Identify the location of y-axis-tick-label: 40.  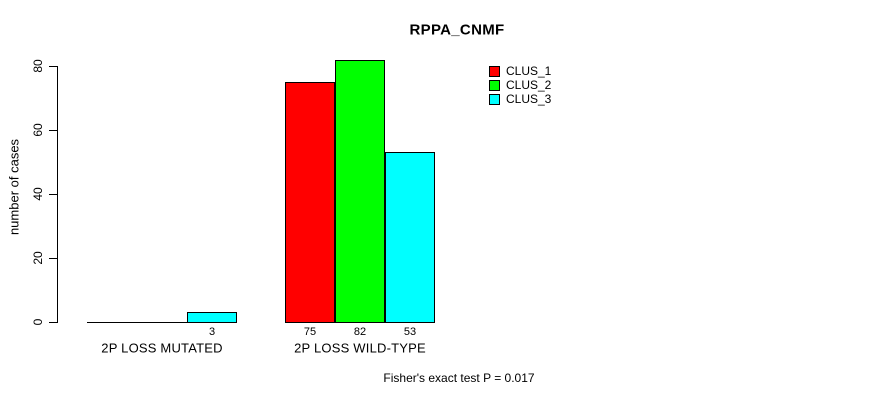
(38, 194).